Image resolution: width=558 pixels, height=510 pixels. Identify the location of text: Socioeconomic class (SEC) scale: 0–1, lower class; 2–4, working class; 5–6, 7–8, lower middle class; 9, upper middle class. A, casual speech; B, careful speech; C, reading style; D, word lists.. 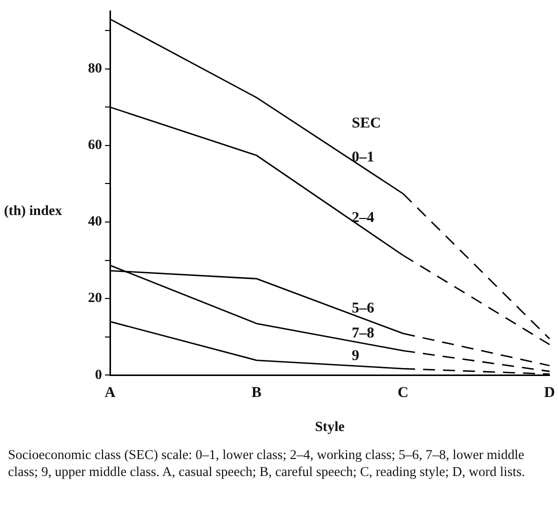
(267, 463).